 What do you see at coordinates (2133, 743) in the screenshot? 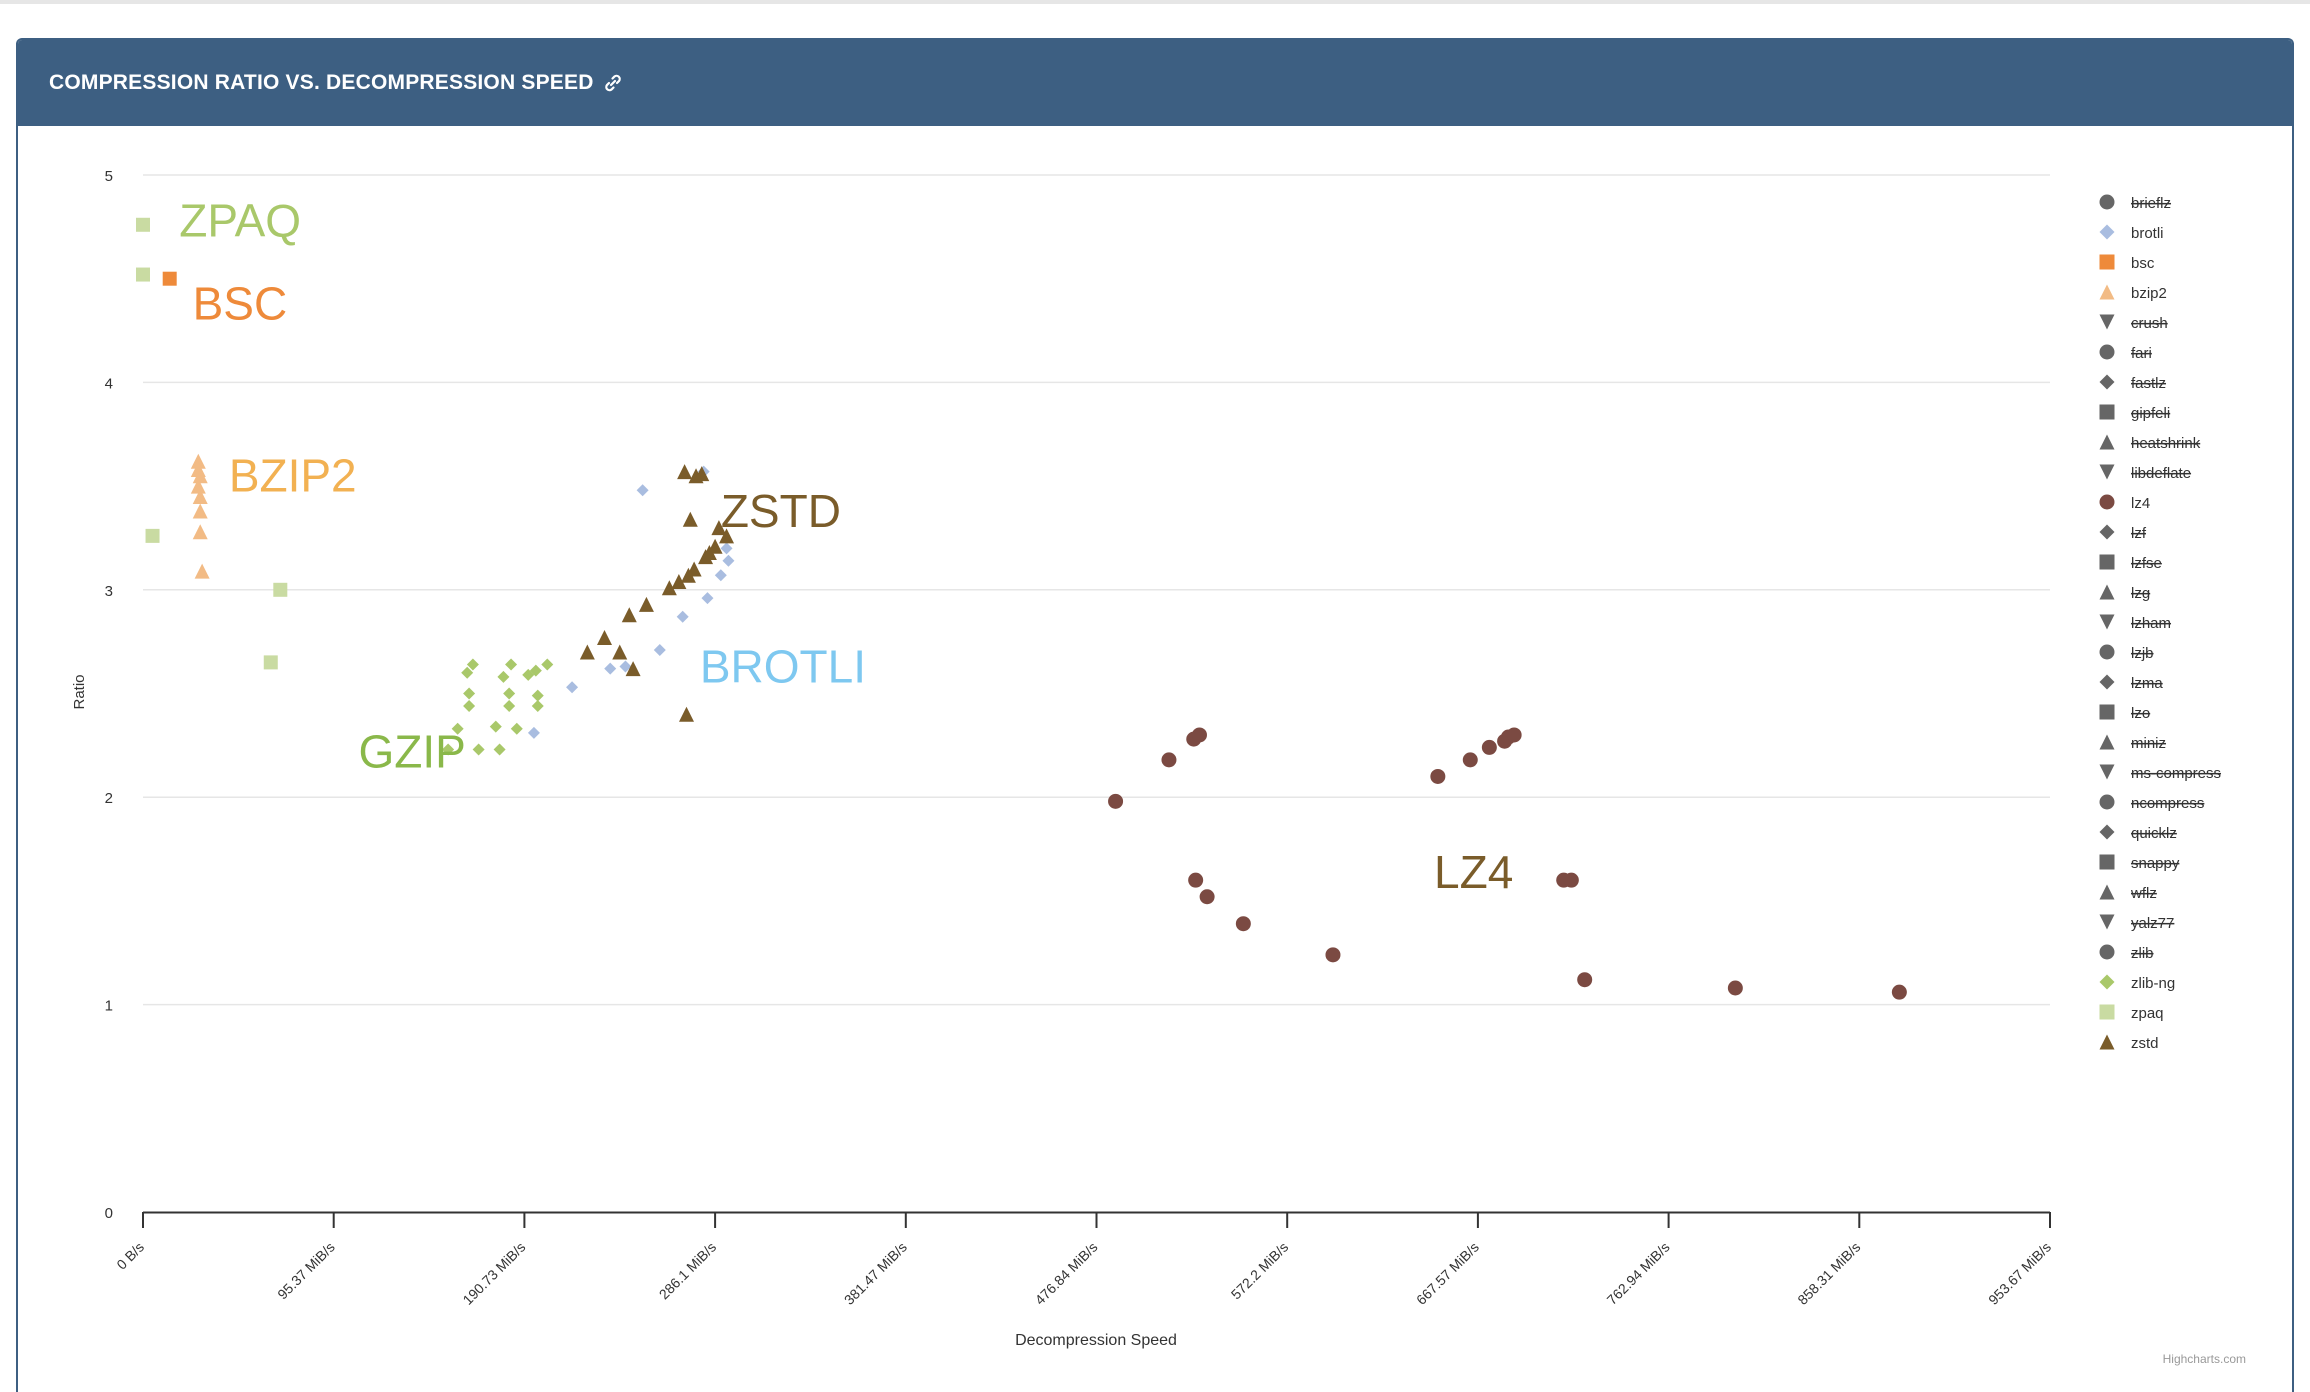
I see `legend-item-miniz: miniz` at bounding box center [2133, 743].